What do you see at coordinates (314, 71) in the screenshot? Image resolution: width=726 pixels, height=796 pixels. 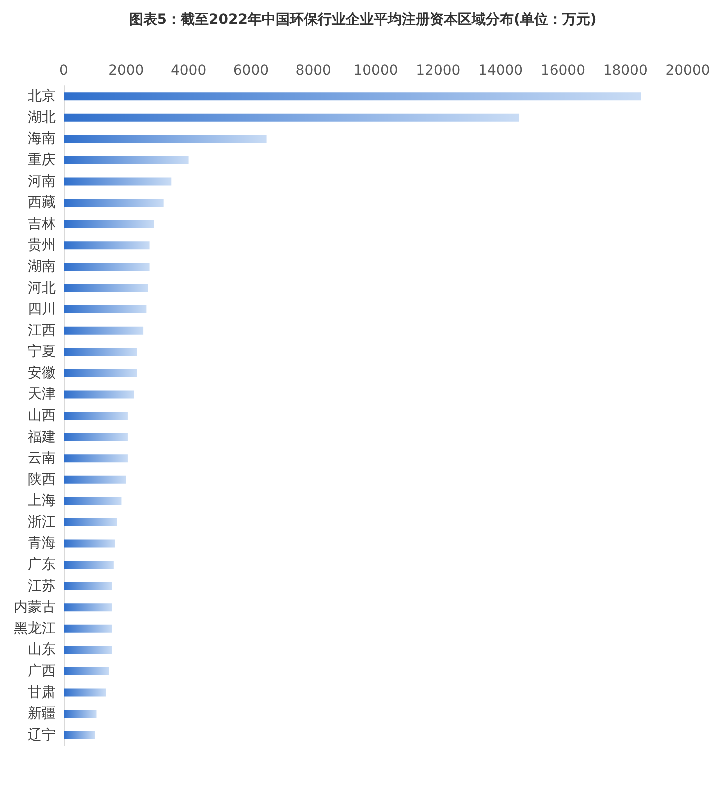 I see `x-tick-label: 8000` at bounding box center [314, 71].